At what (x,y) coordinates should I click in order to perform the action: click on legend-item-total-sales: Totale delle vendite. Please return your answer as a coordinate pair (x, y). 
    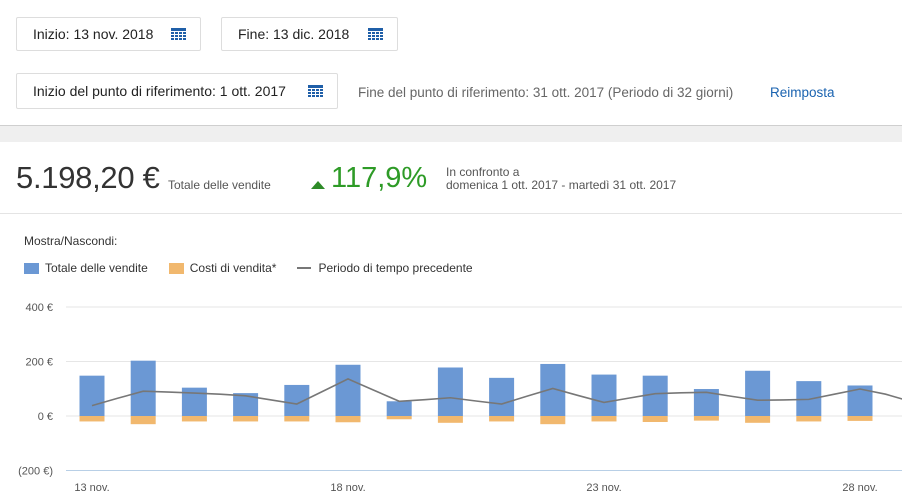
    Looking at the image, I should click on (86, 268).